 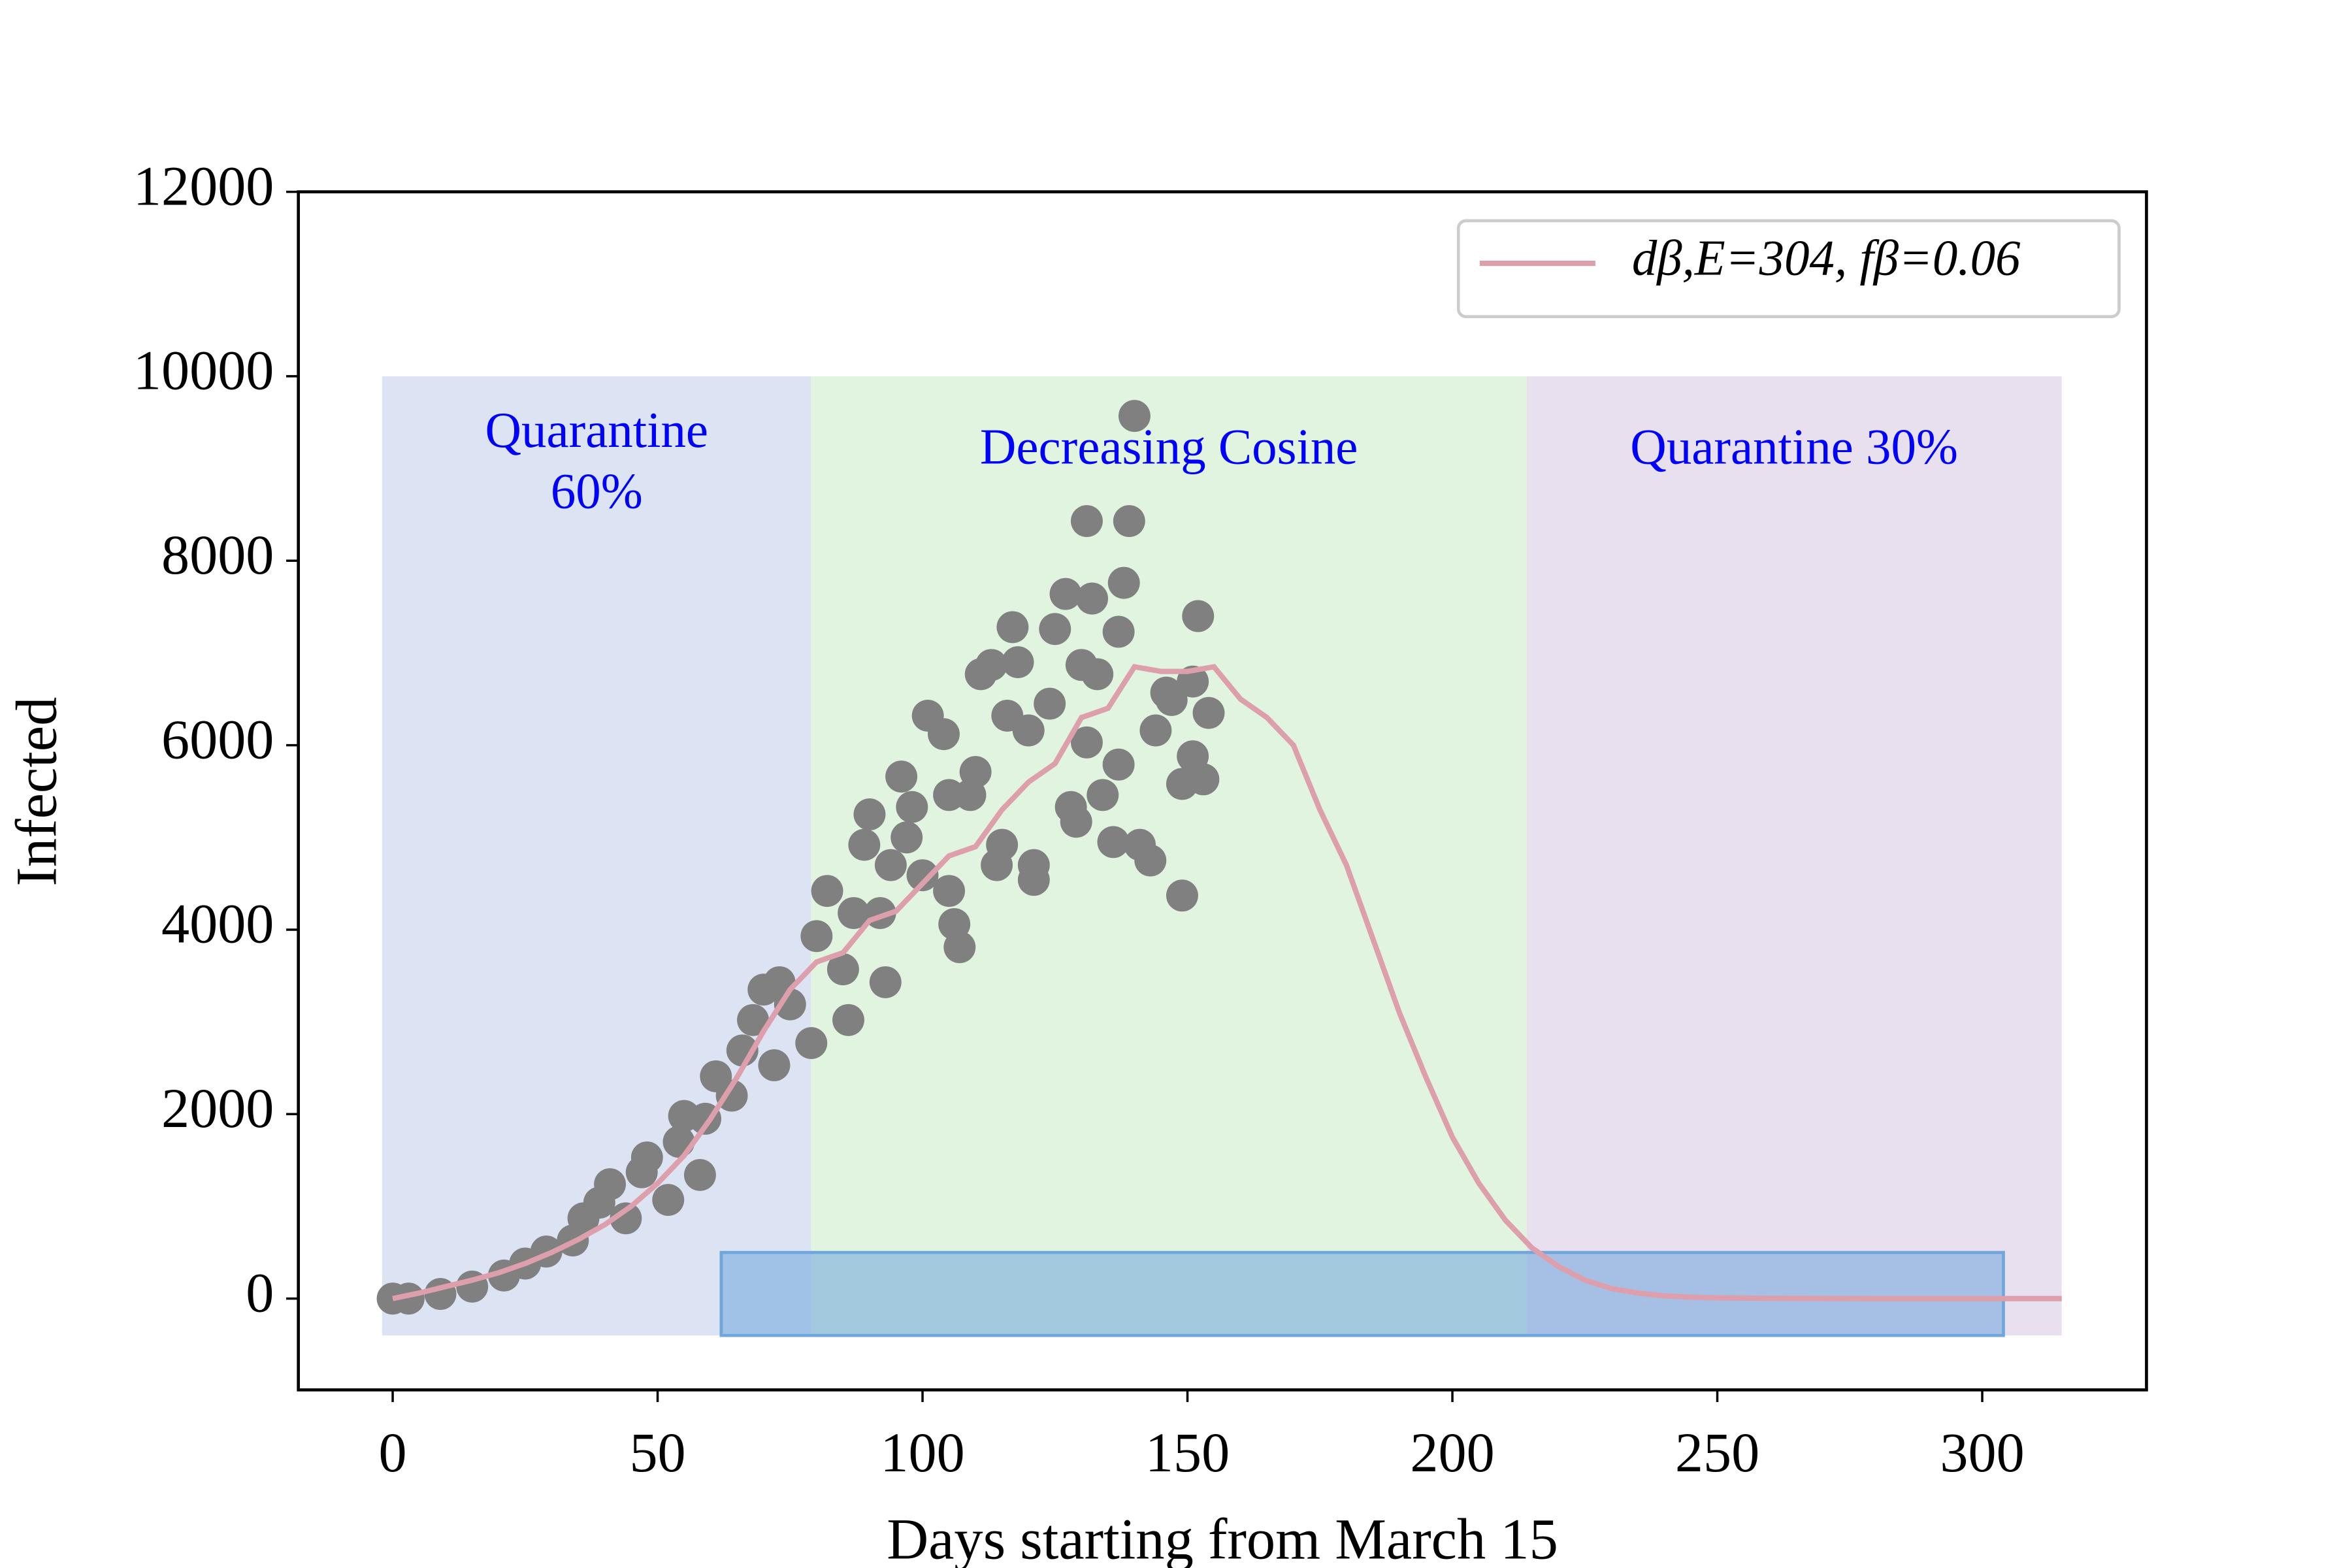 I want to click on x-tick-label: 200, so click(x=1452, y=1452).